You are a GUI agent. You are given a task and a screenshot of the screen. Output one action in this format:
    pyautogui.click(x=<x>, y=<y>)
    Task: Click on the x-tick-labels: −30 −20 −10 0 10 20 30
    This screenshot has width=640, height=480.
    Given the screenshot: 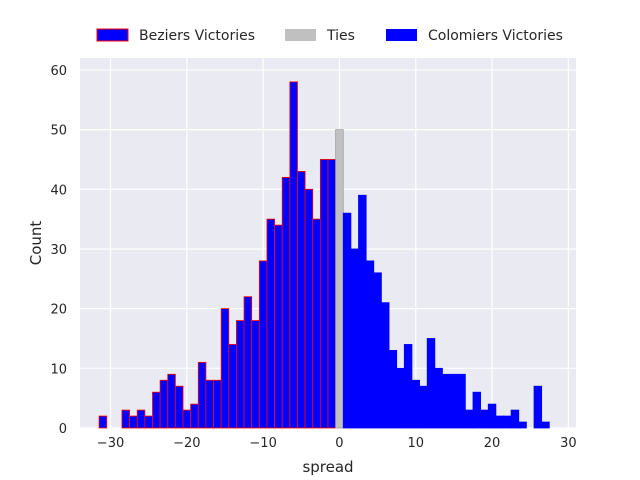 What is the action you would take?
    pyautogui.click(x=337, y=443)
    